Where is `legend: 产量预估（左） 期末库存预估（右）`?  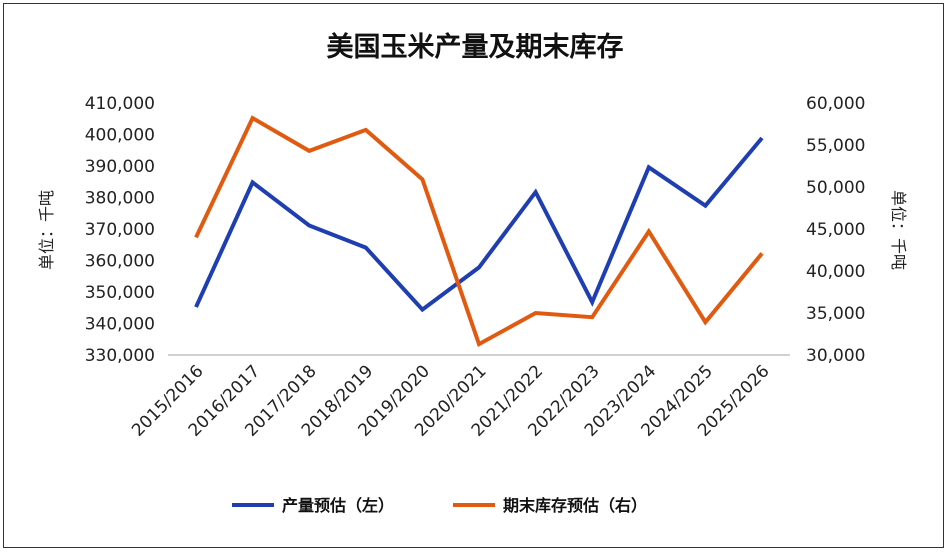 legend: 产量预估（左） 期末库存预估（右） is located at coordinates (439, 505).